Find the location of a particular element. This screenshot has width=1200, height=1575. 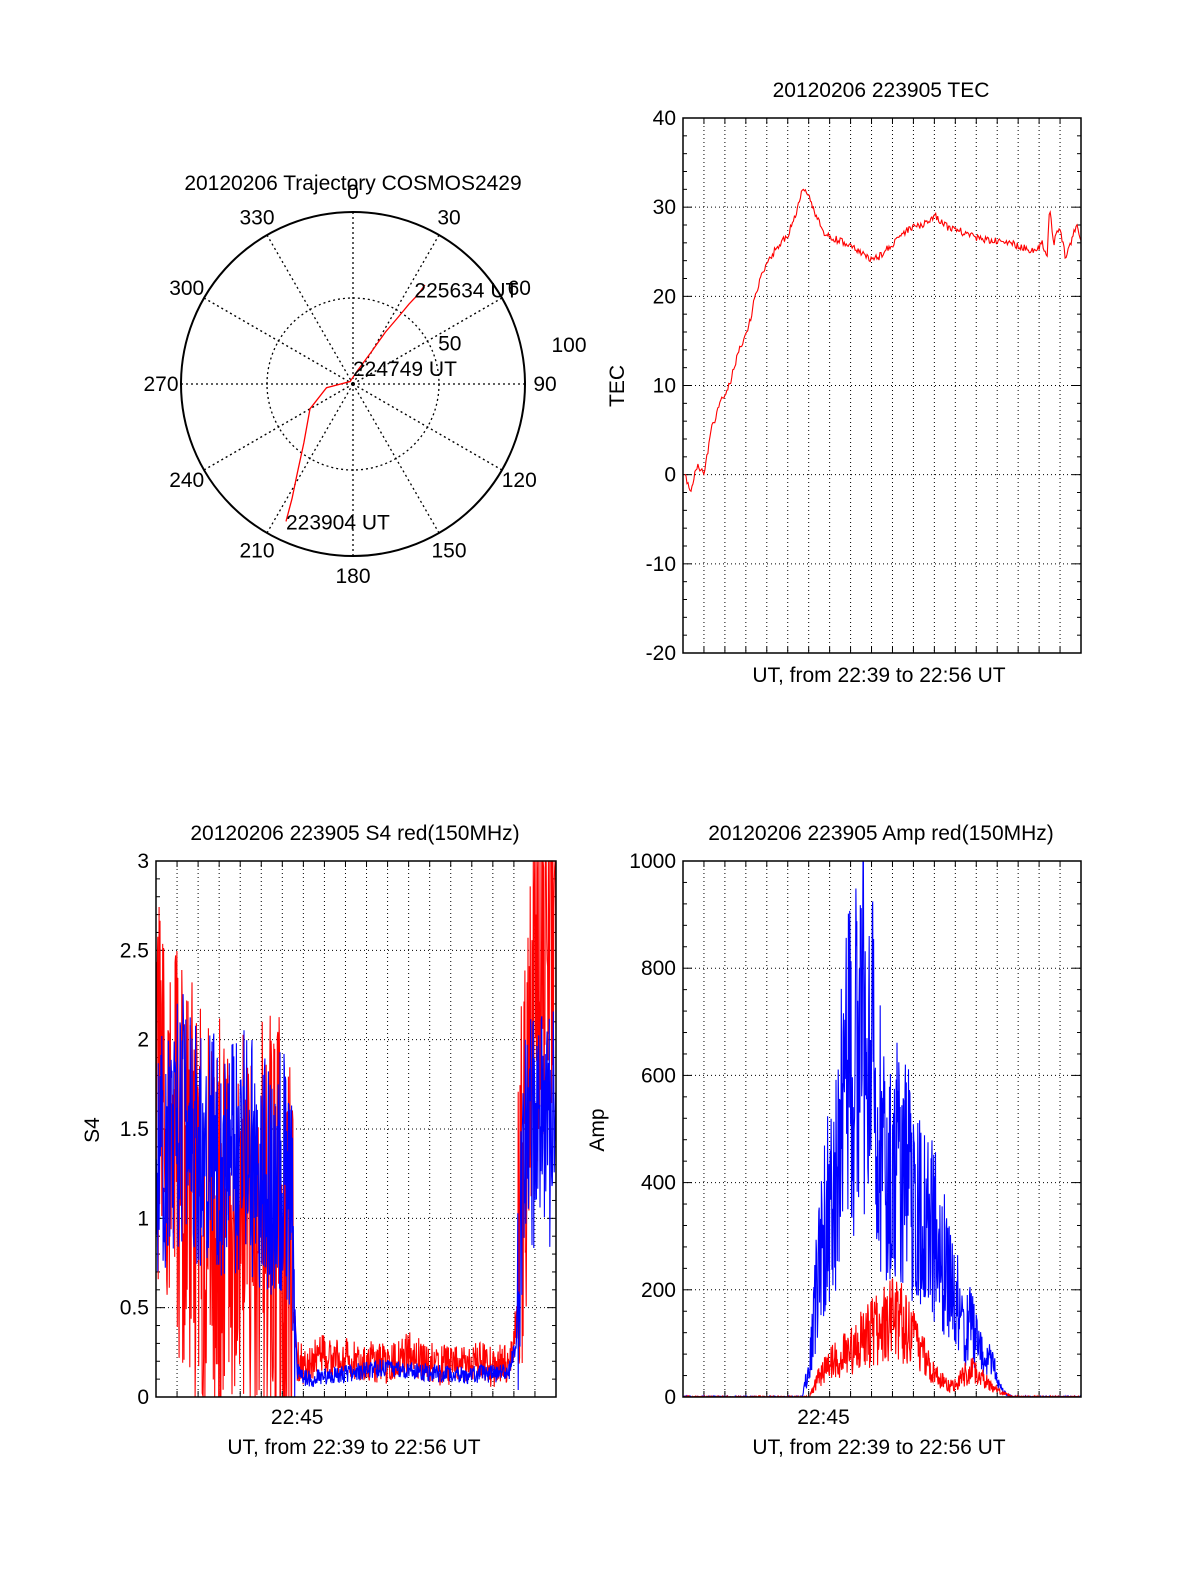

plot-grid is located at coordinates (882, 385).